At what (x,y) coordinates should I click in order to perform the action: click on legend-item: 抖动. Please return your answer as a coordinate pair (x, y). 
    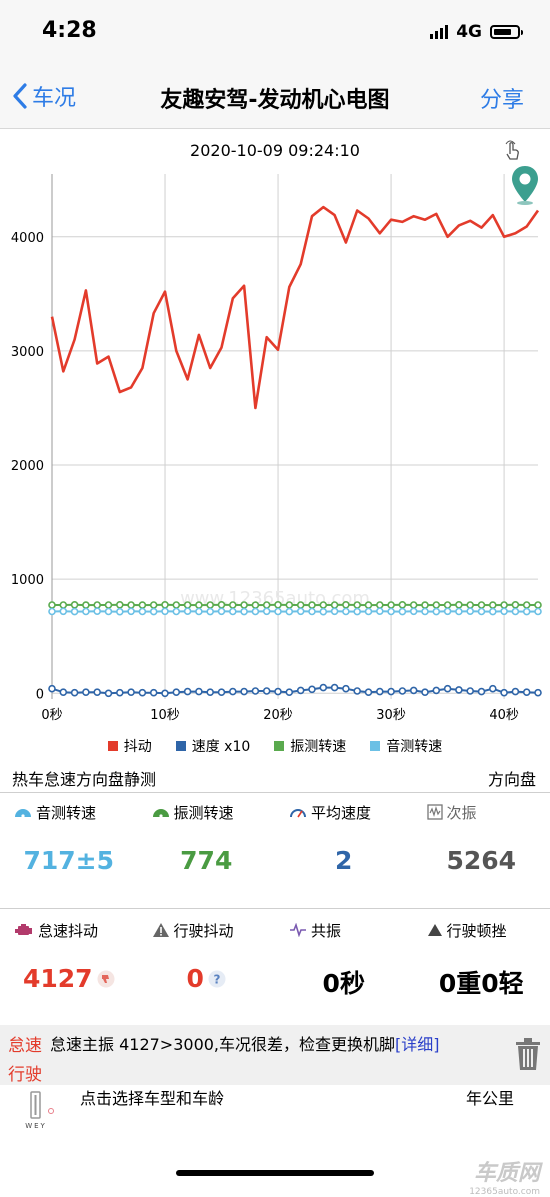
    Looking at the image, I should click on (130, 746).